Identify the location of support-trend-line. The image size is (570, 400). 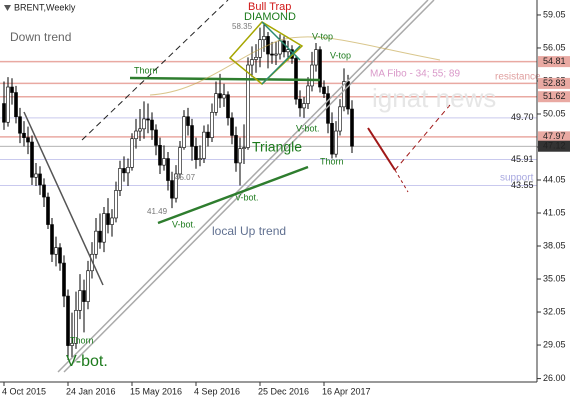
(233, 195).